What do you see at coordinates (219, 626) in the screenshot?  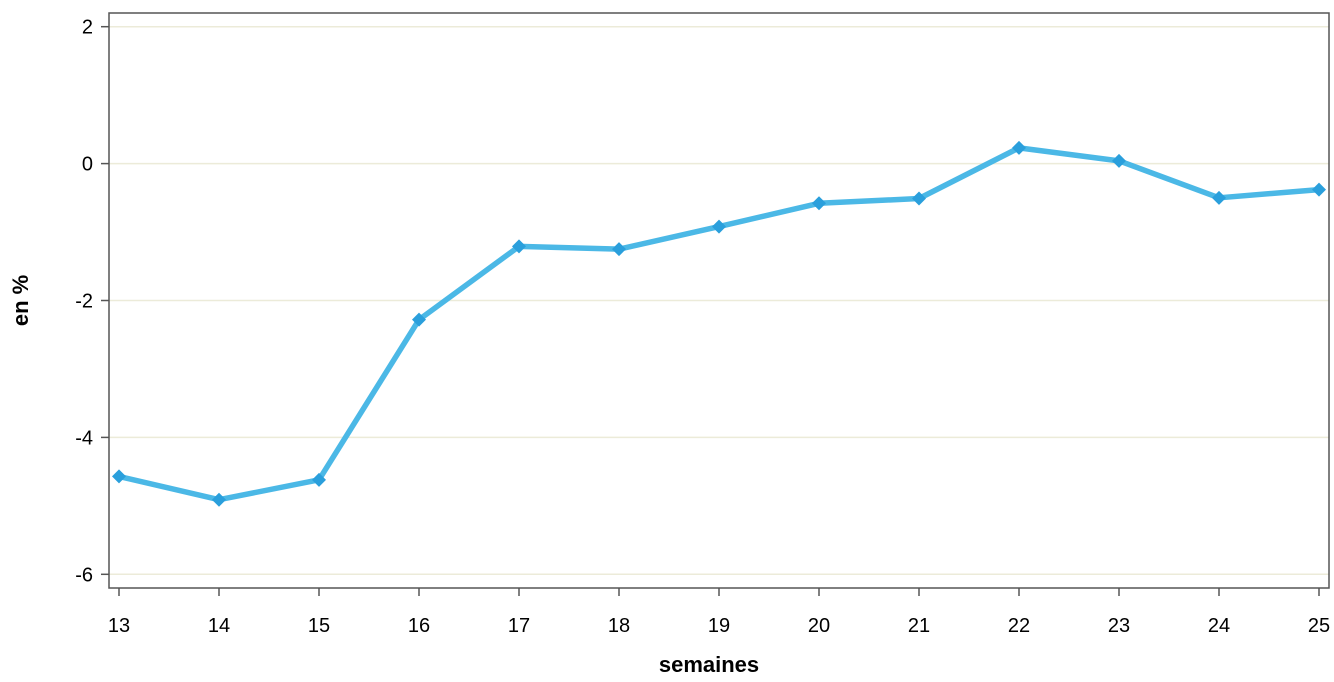 I see `x-tick-label: 14` at bounding box center [219, 626].